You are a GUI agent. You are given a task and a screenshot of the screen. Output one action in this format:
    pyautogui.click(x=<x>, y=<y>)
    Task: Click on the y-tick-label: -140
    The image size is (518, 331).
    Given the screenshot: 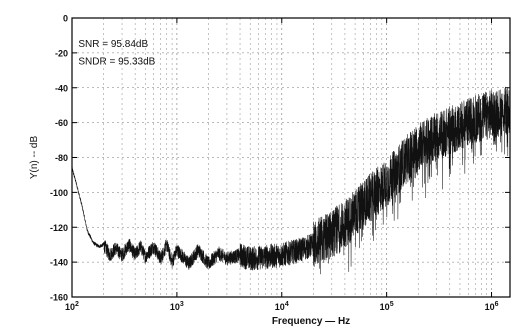 What is the action you would take?
    pyautogui.click(x=59, y=263)
    